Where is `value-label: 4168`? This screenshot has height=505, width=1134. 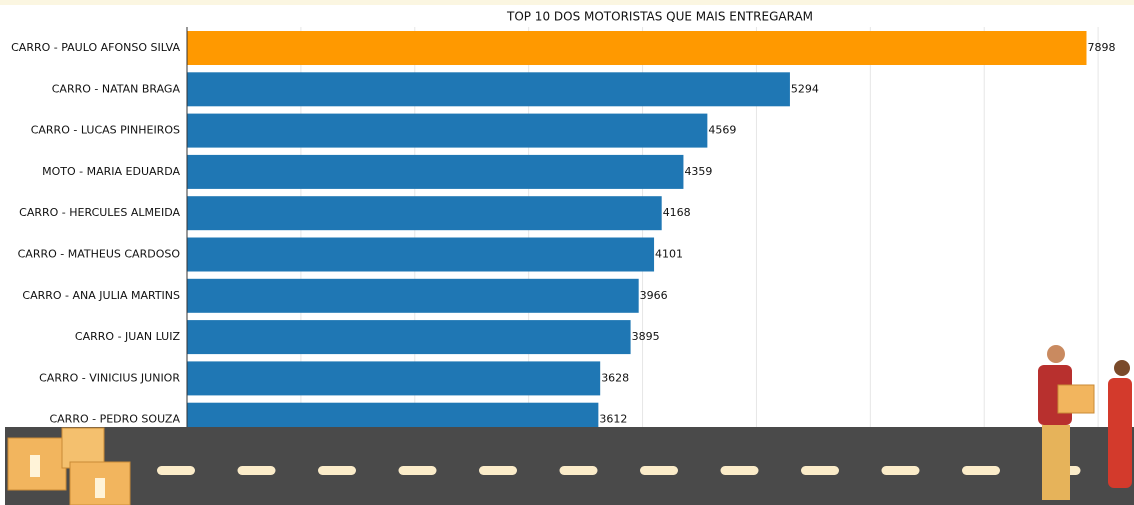 value-label: 4168 is located at coordinates (677, 212).